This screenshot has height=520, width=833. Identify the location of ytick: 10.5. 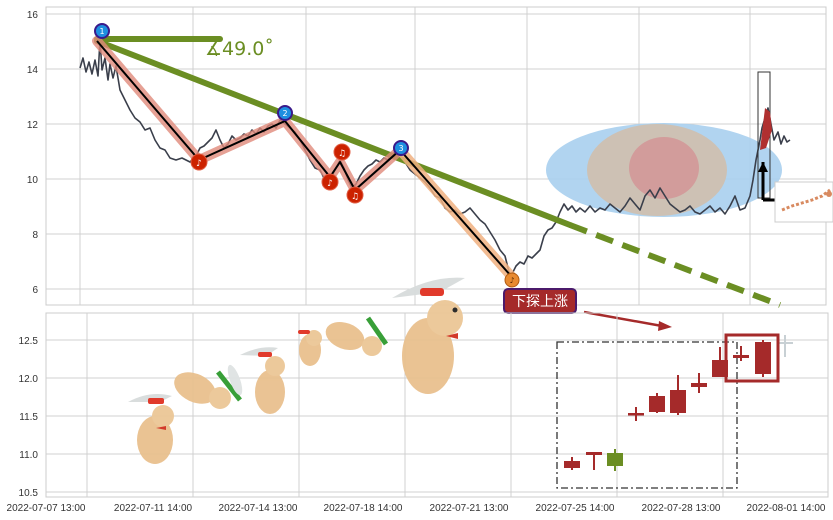
(29, 493).